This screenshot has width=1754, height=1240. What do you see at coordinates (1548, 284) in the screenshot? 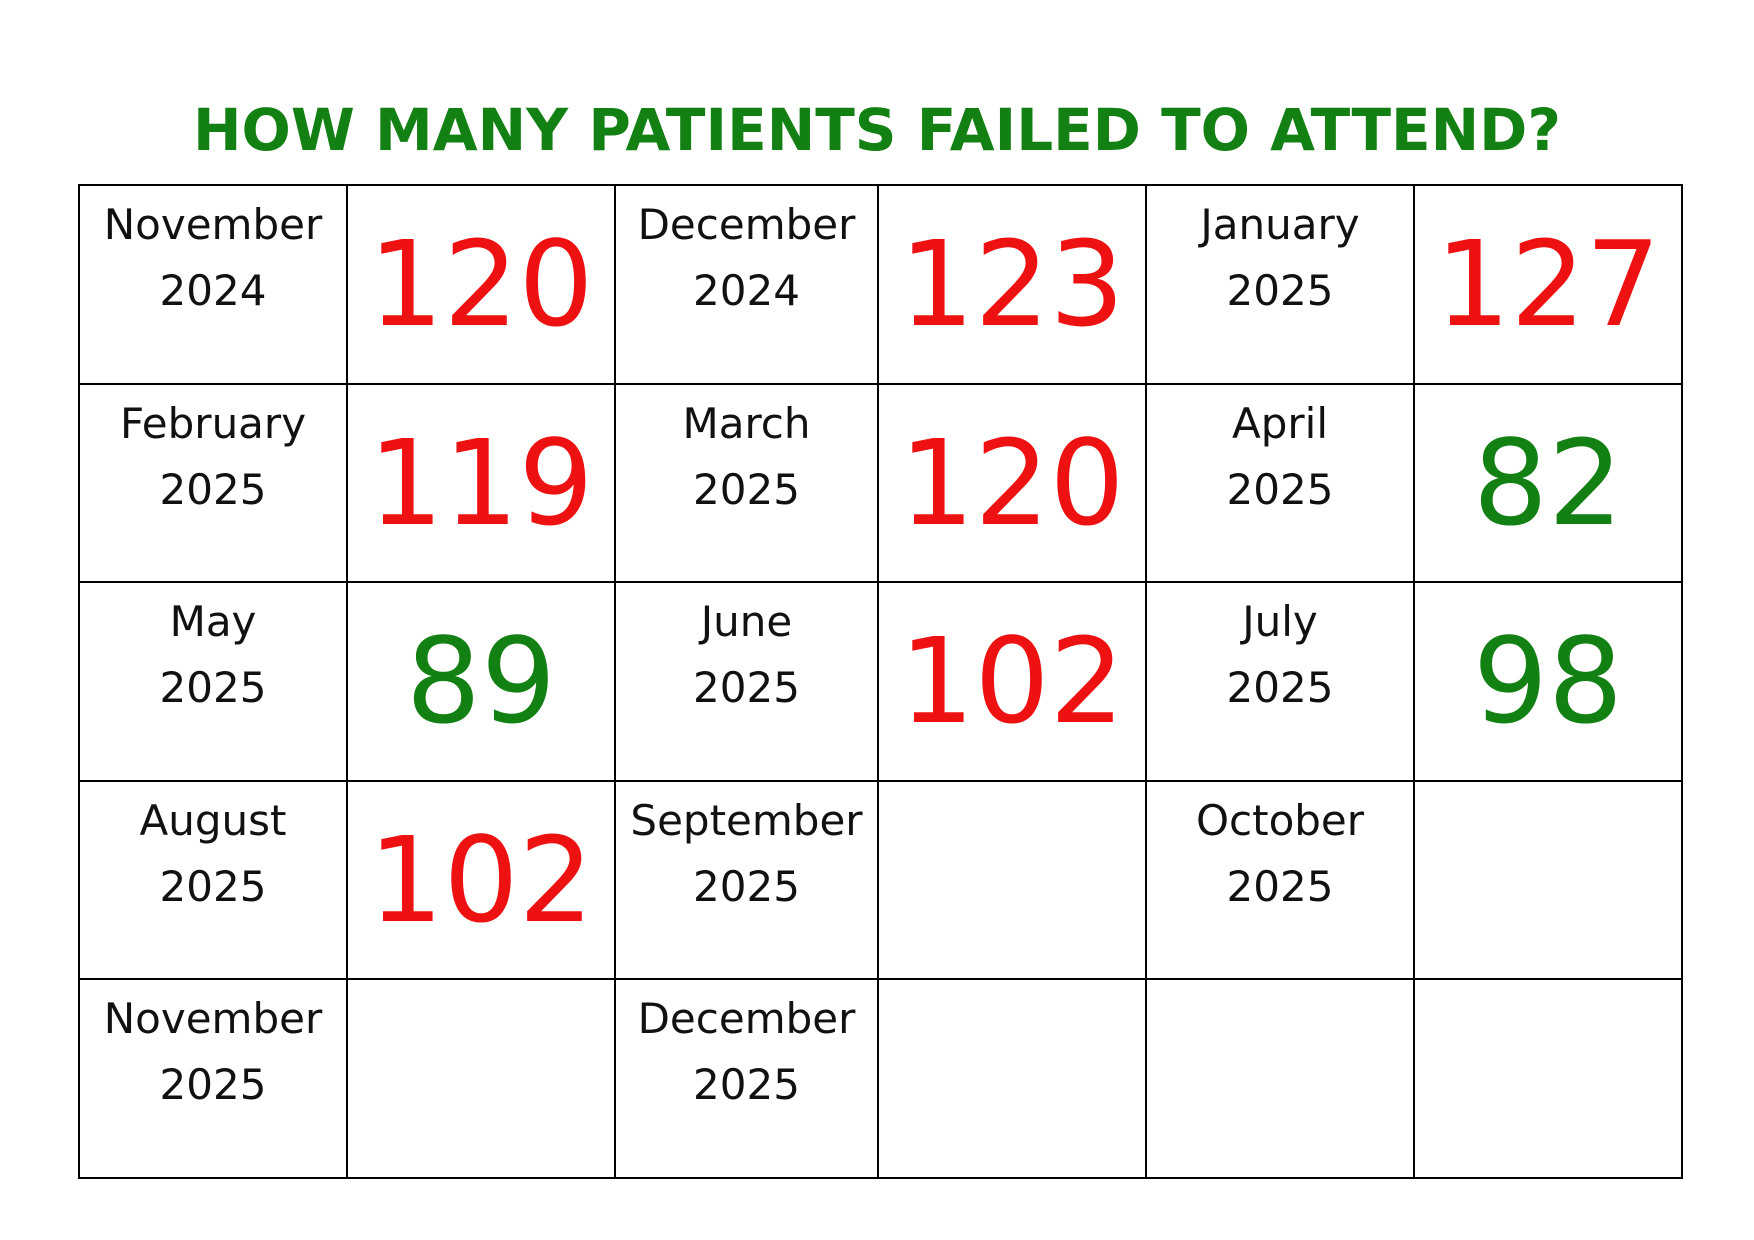
I see `failed-attendance-count: 127` at bounding box center [1548, 284].